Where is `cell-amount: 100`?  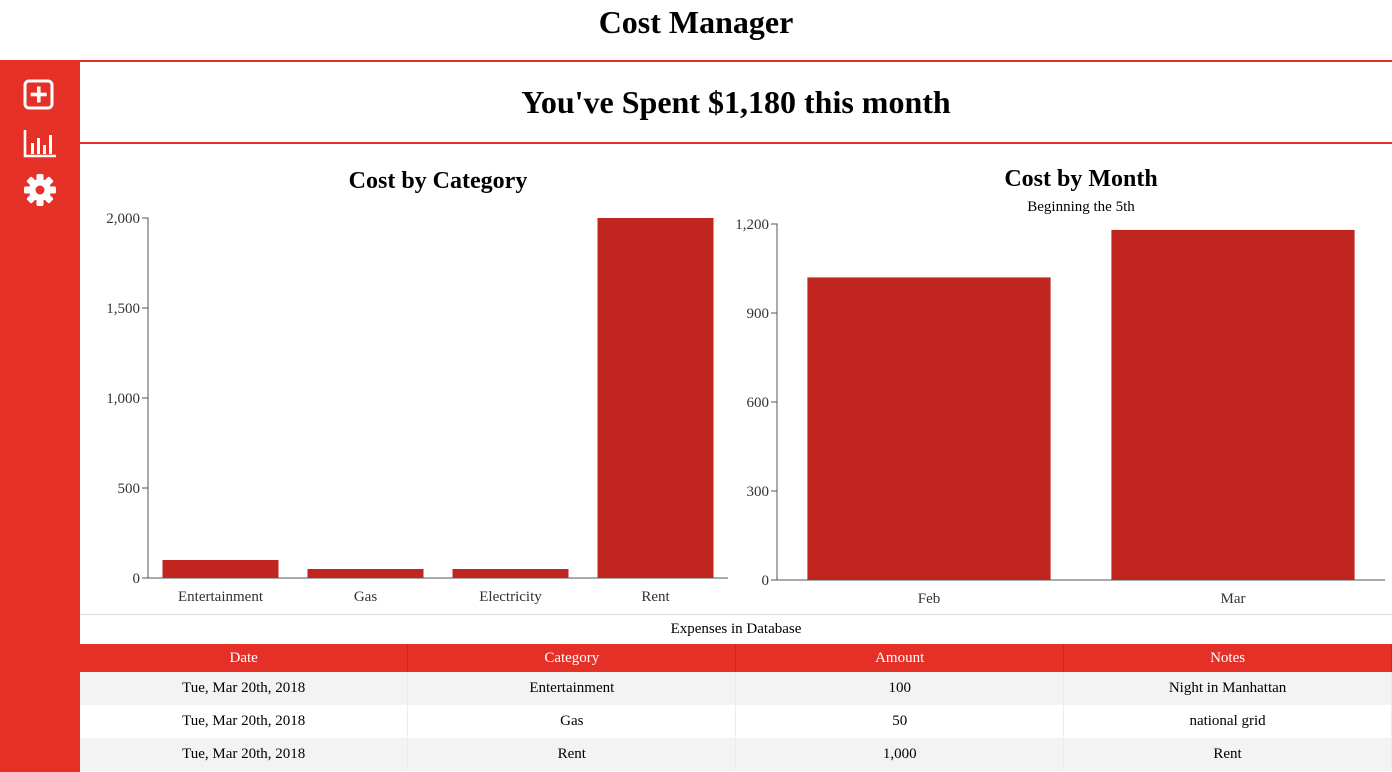 cell-amount: 100 is located at coordinates (900, 688).